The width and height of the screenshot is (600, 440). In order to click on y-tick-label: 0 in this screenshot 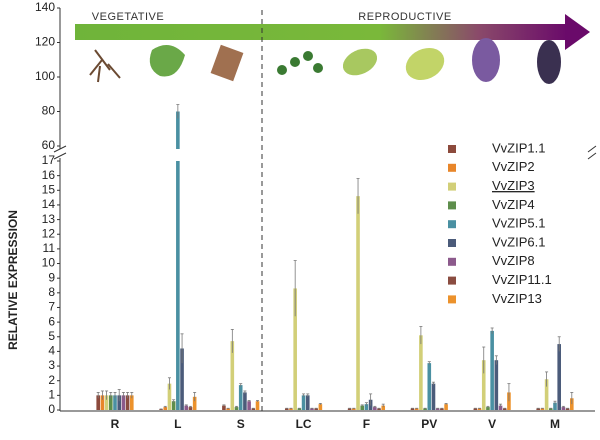, I will do `click(51, 409)`.